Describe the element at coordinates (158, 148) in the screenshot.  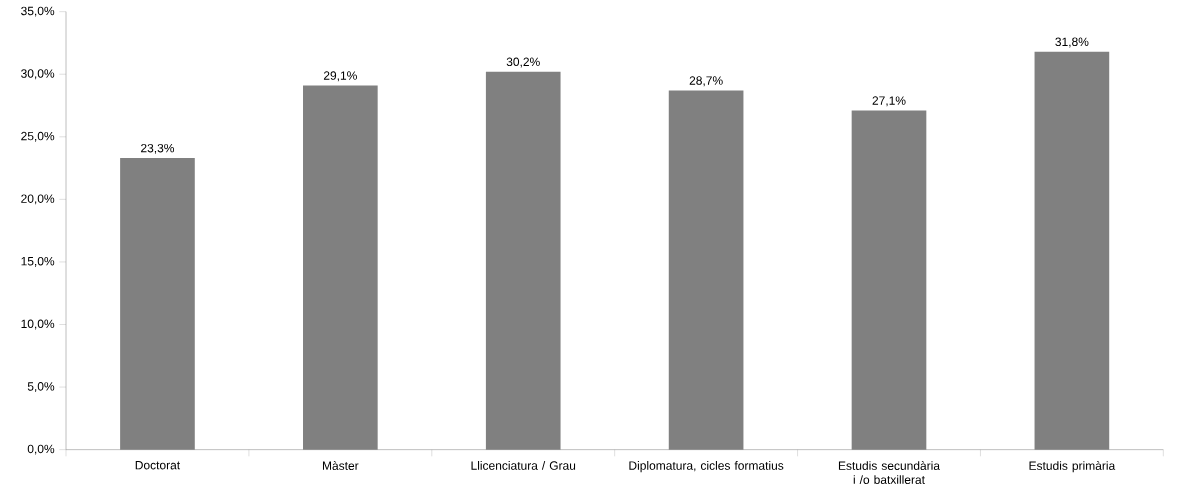
I see `data-label: 23,3%` at that location.